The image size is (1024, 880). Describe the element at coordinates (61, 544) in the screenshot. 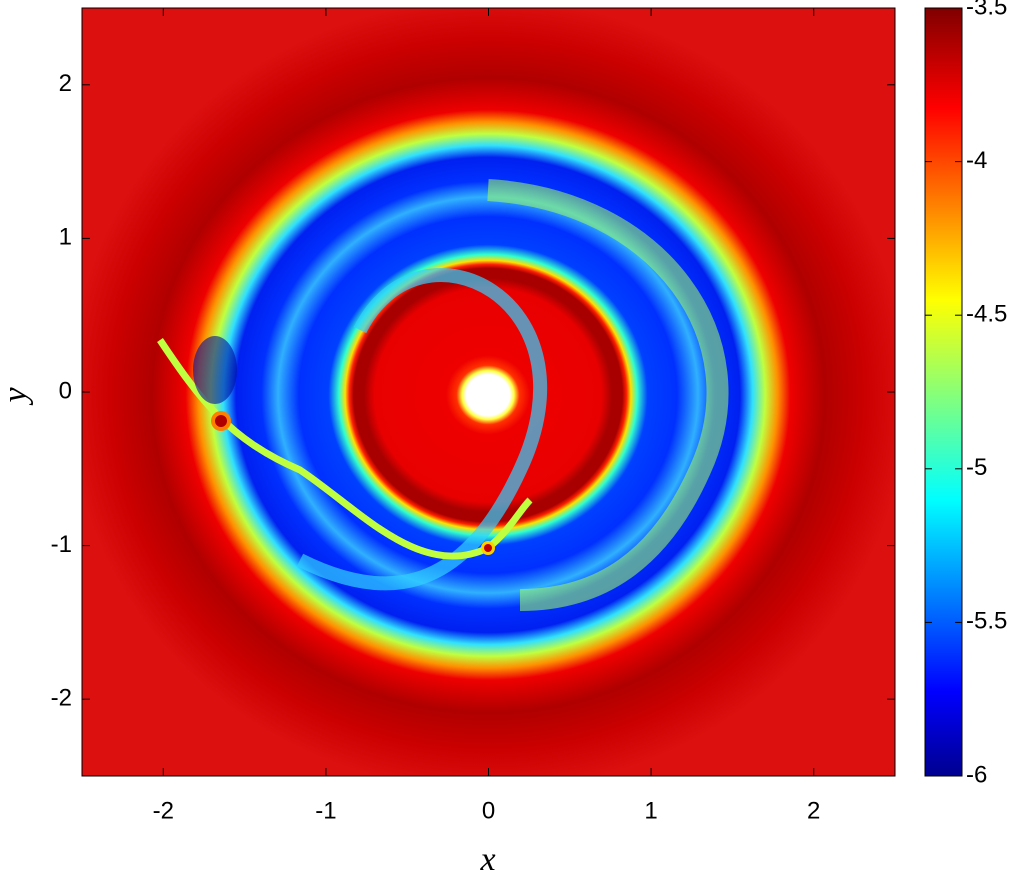

I see `y-tick-label: -1` at that location.